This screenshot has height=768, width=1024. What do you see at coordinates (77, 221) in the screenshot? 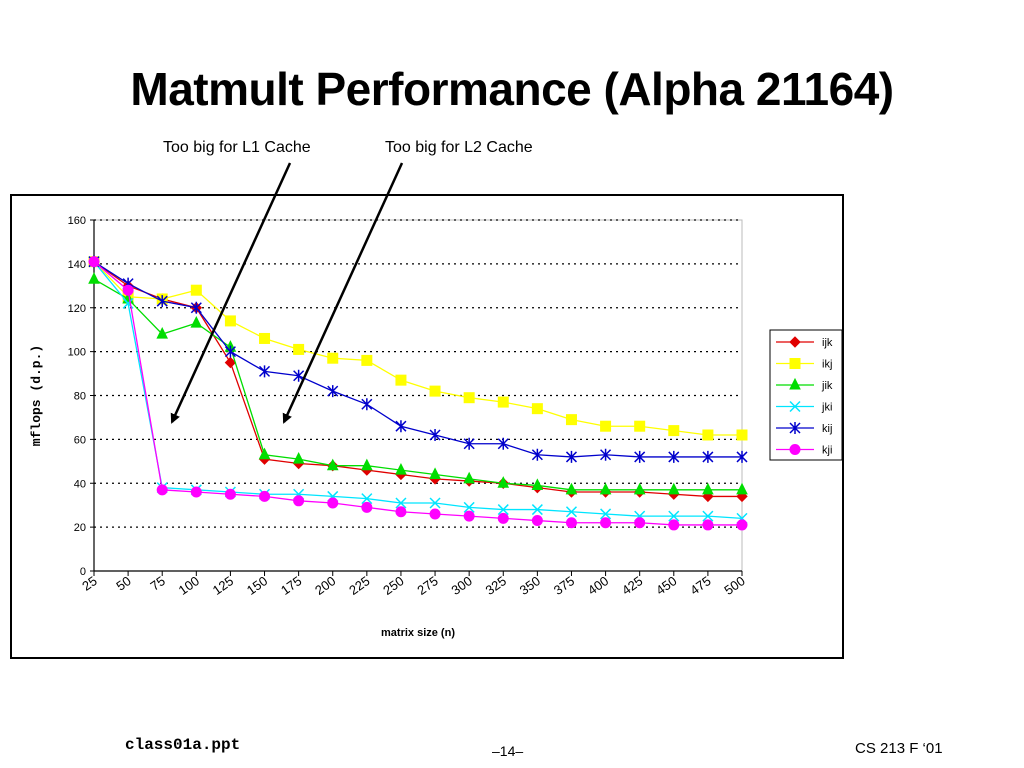
I see `y-tick-label: 160` at bounding box center [77, 221].